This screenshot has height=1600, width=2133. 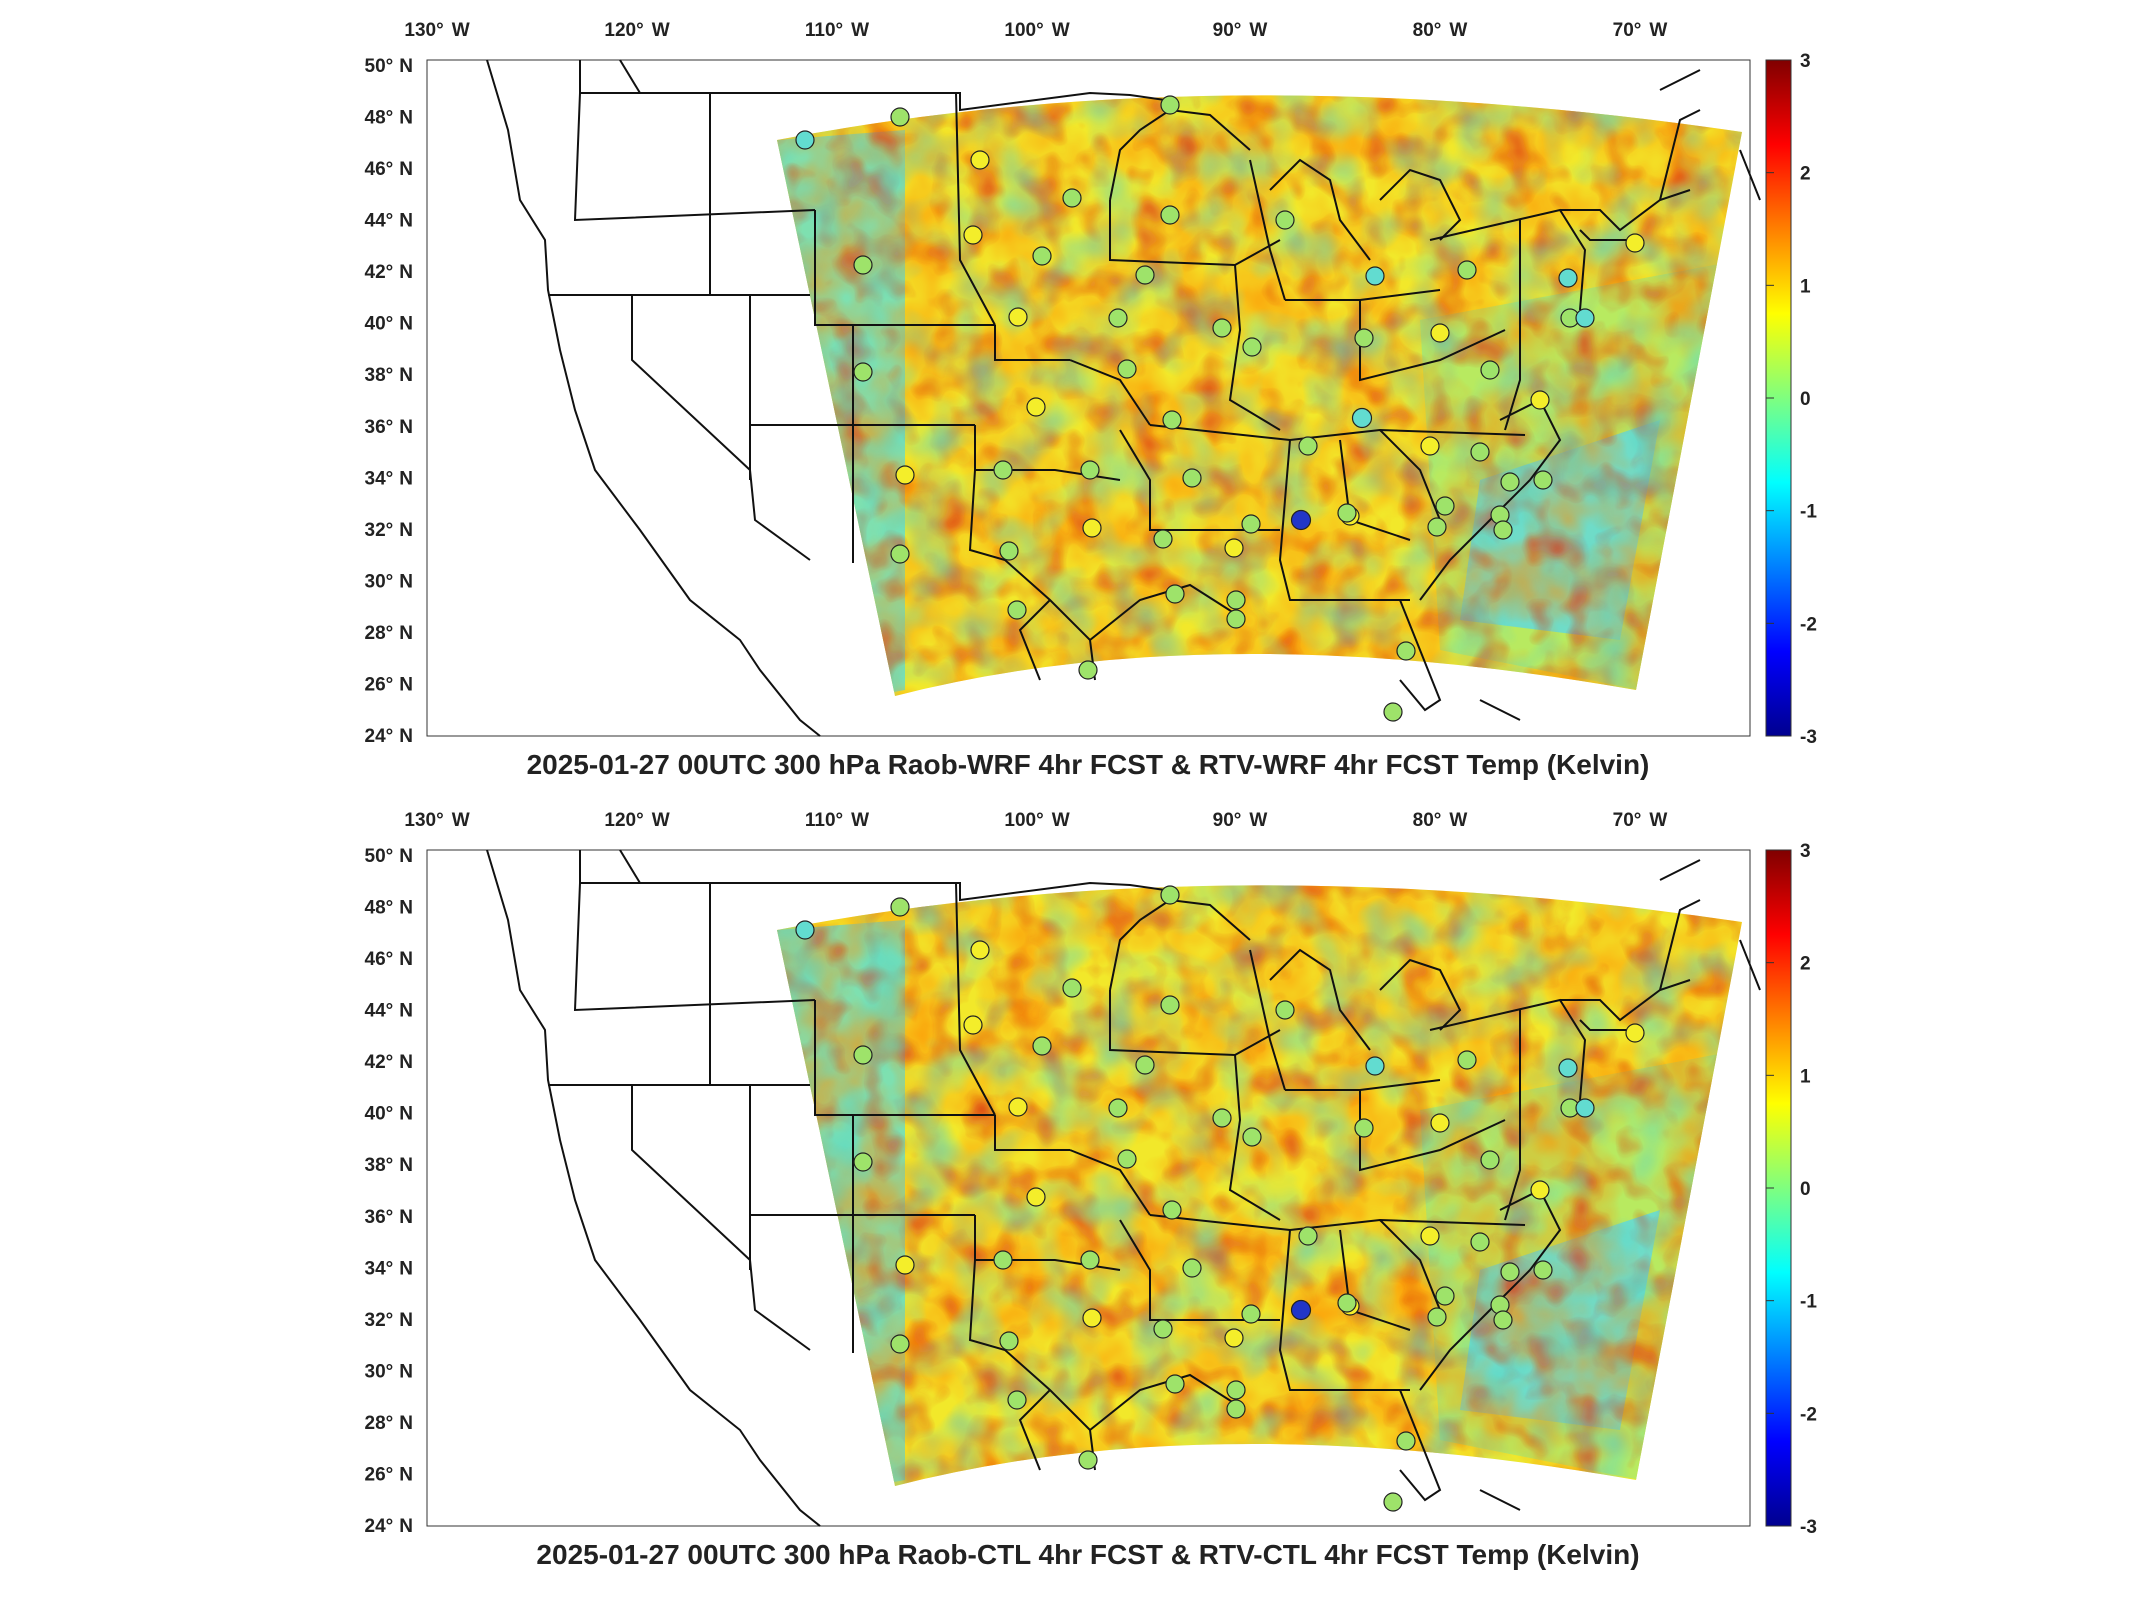 What do you see at coordinates (389, 959) in the screenshot?
I see `latitude-label: 46° N` at bounding box center [389, 959].